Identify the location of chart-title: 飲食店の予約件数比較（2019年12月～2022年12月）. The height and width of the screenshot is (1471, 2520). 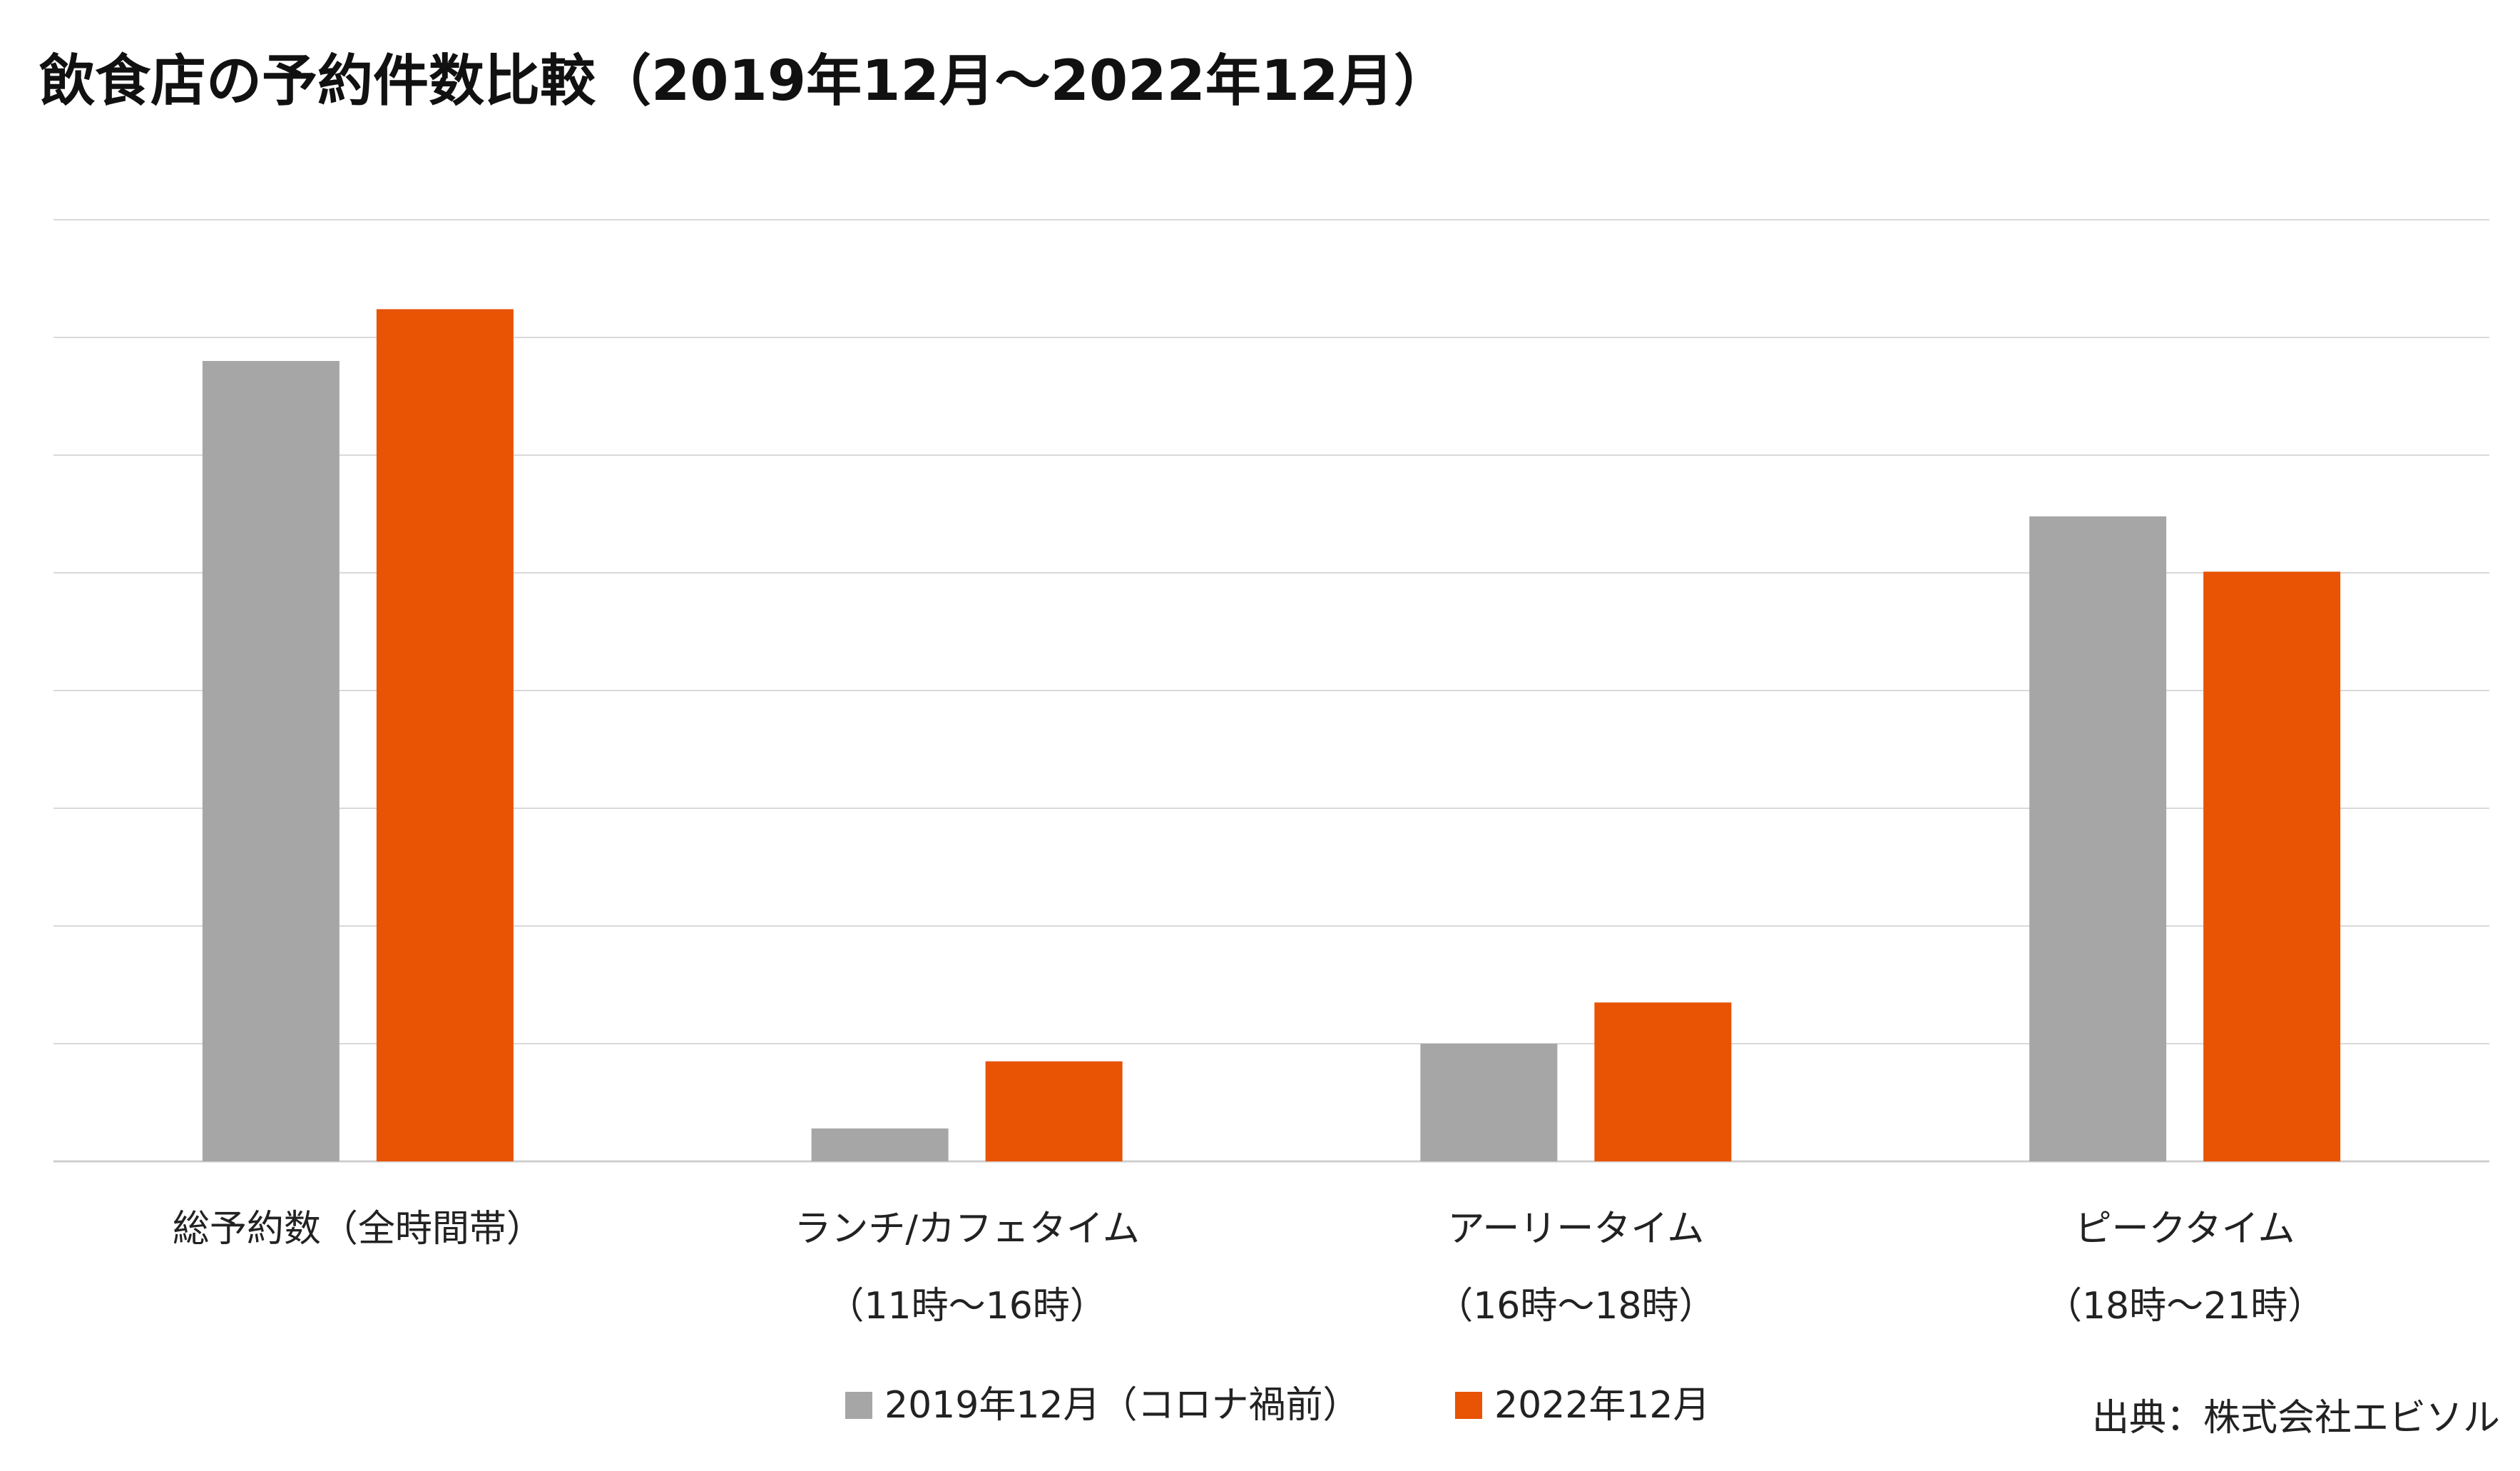
(744, 81).